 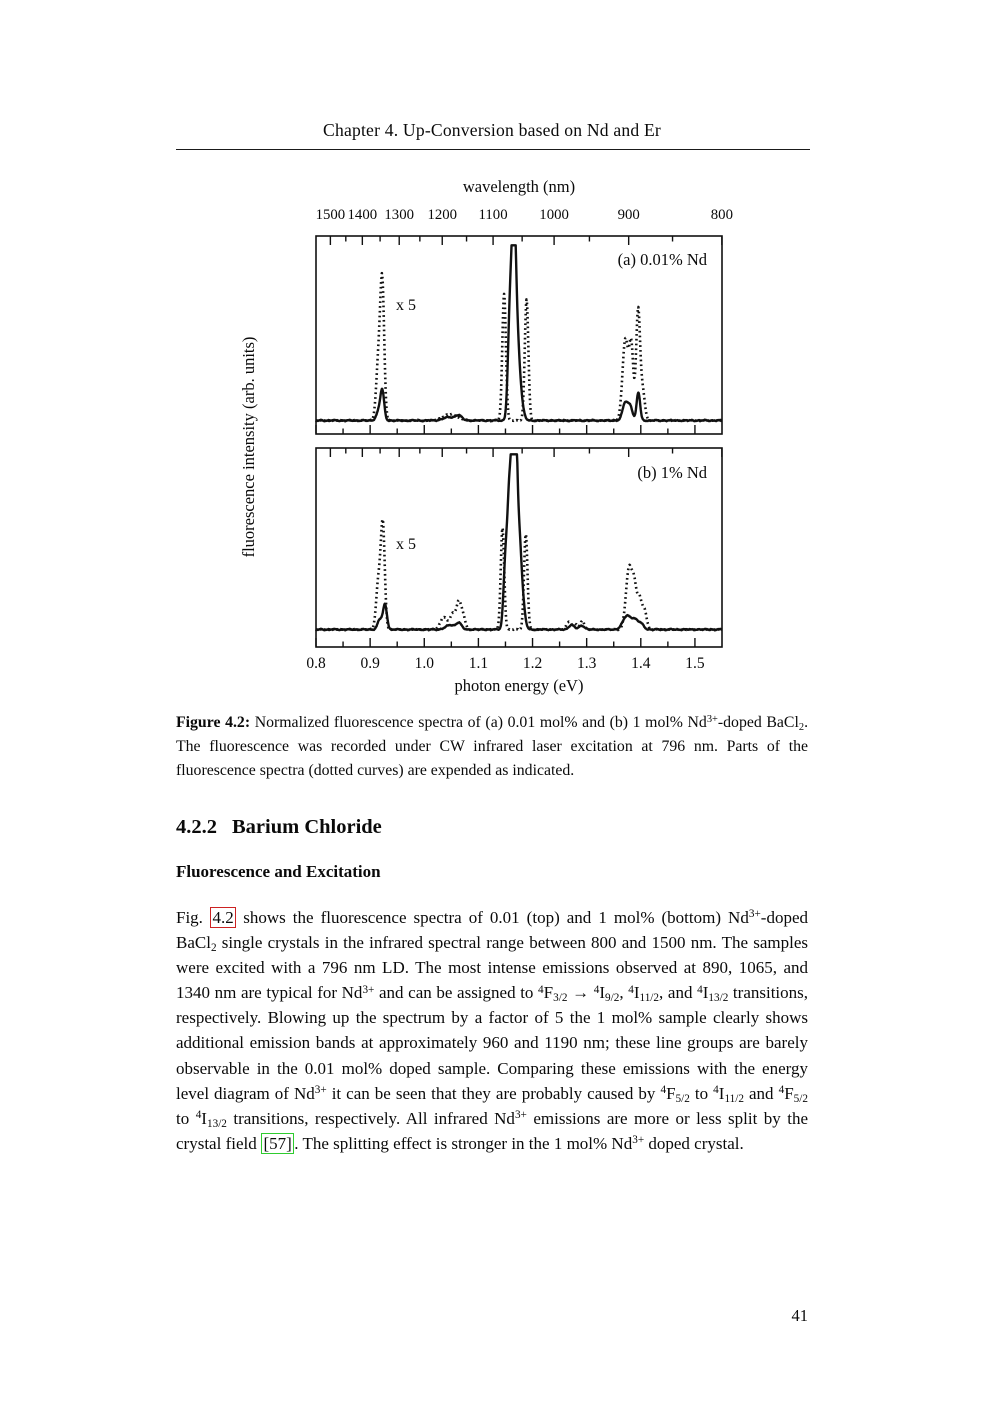 What do you see at coordinates (277, 1143) in the screenshot?
I see `citation-link: [57]` at bounding box center [277, 1143].